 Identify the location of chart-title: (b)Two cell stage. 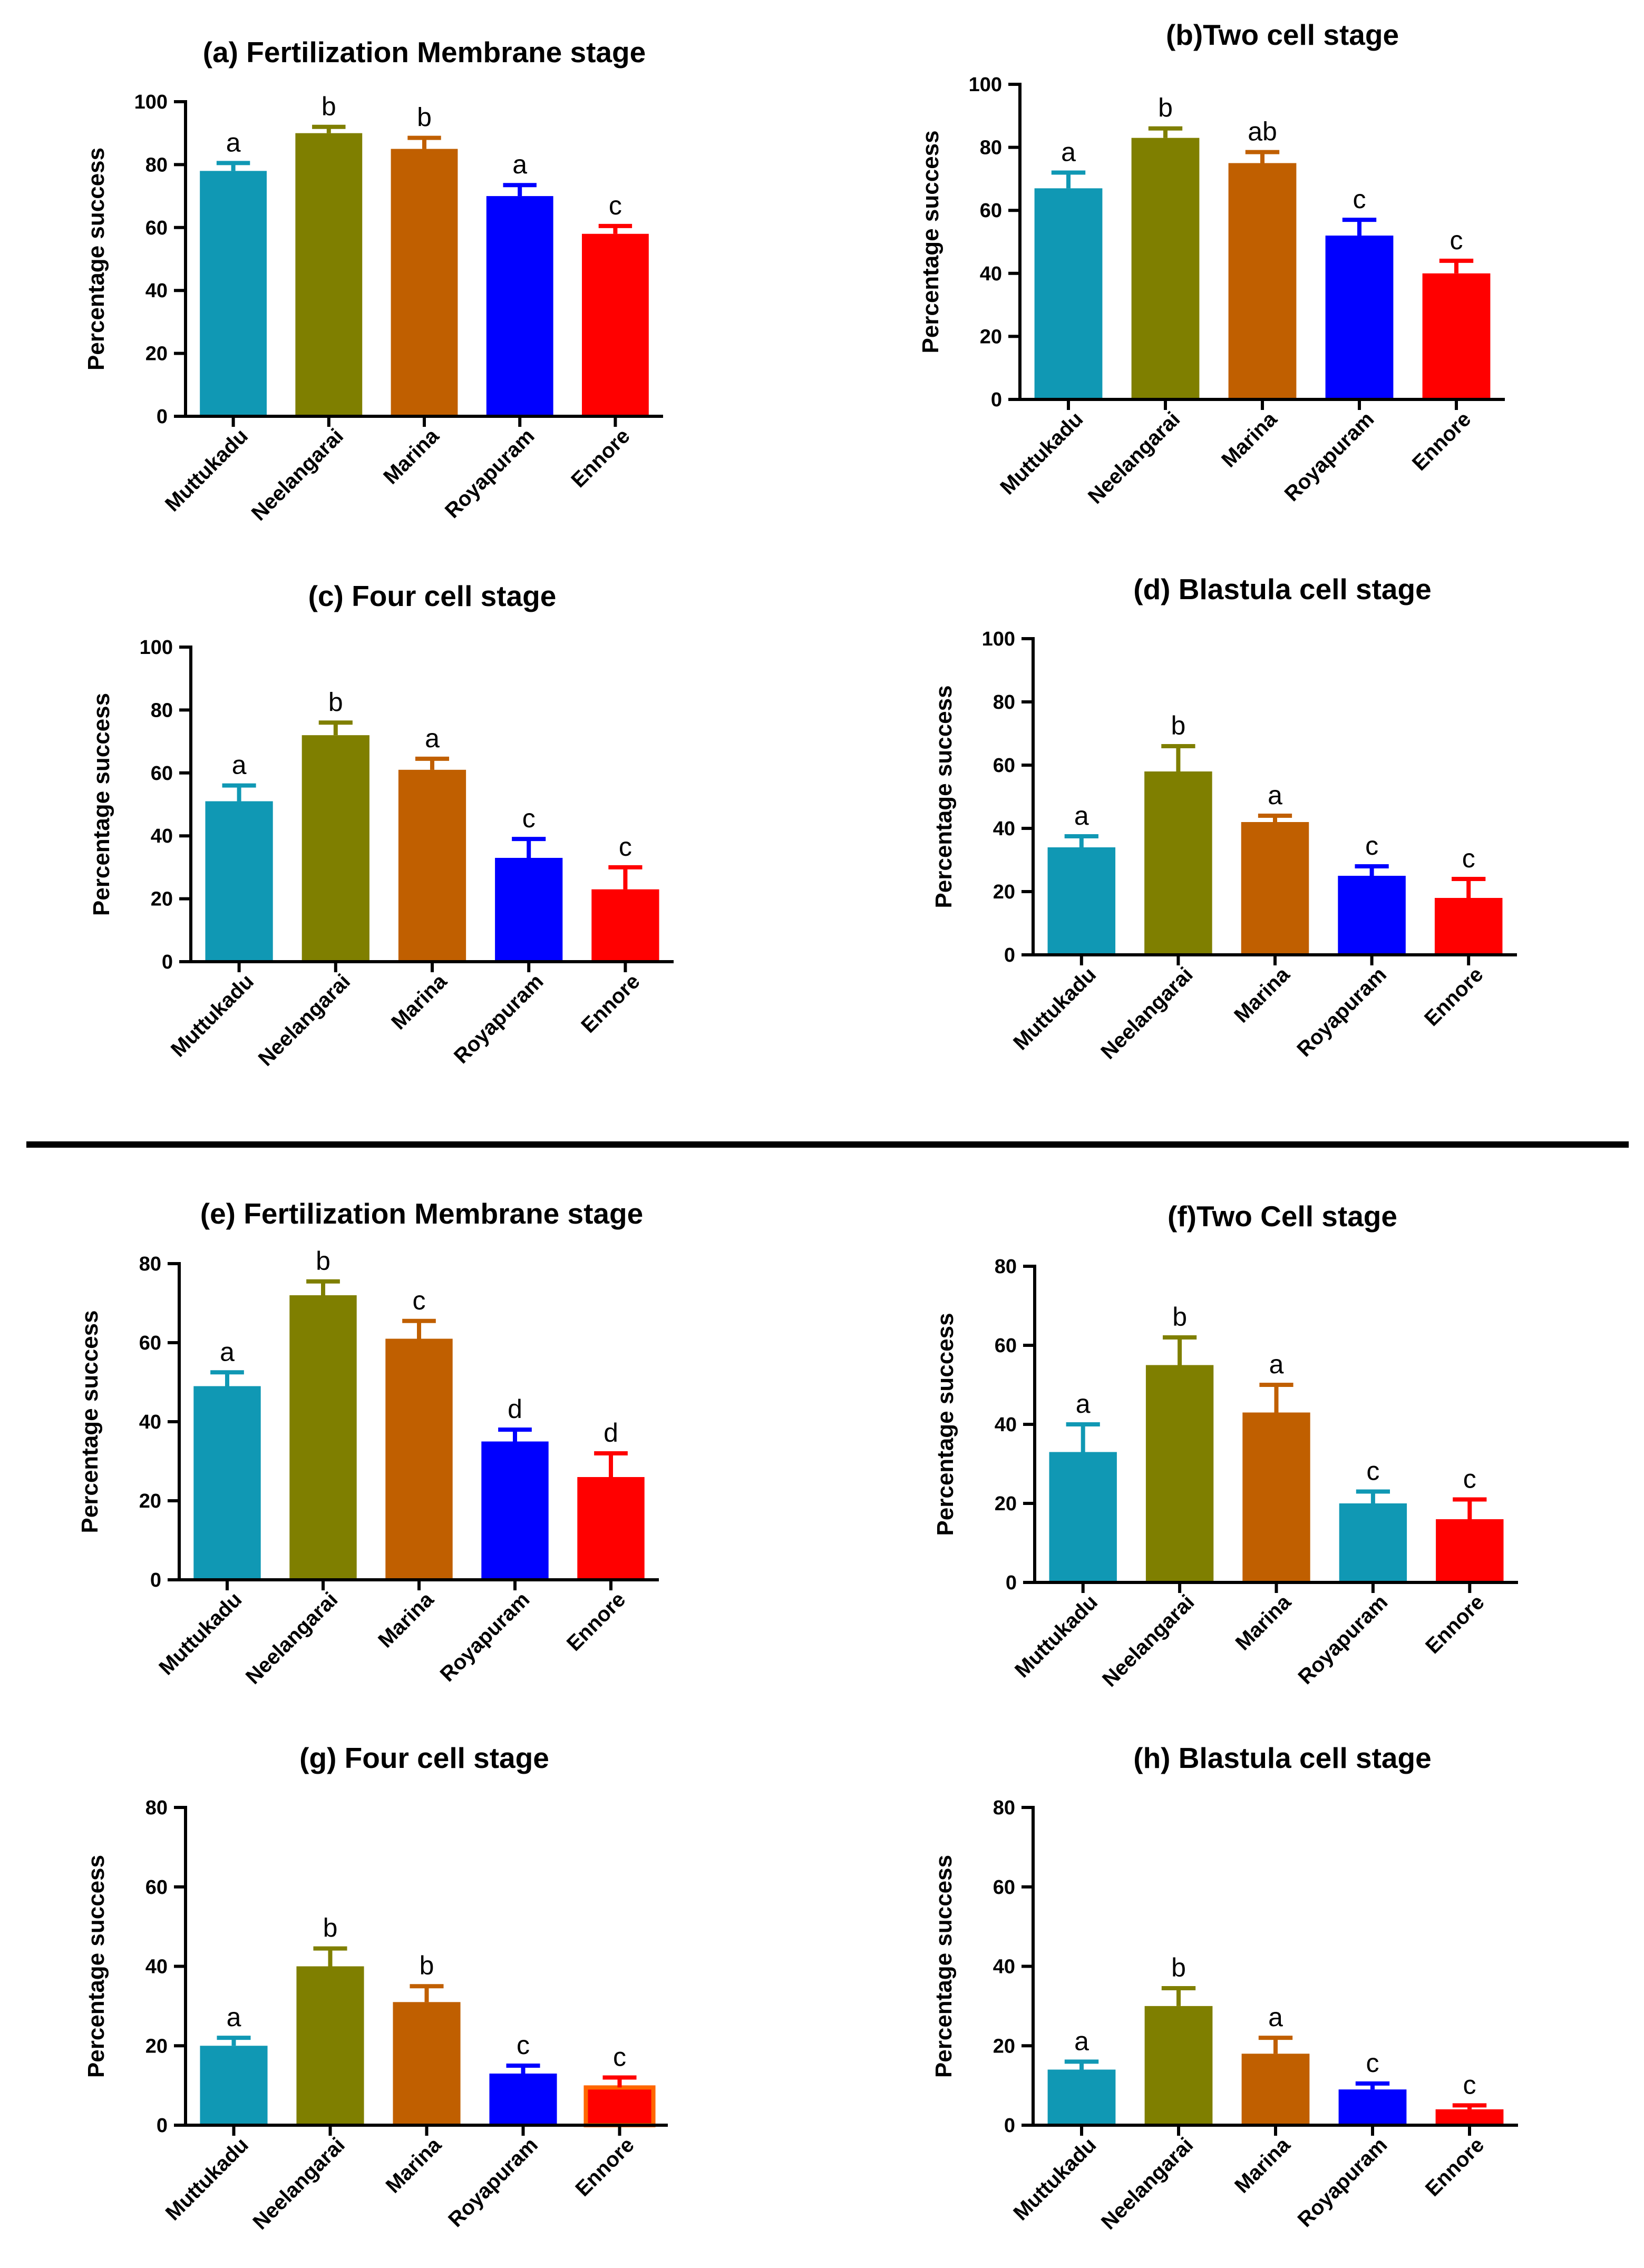
(1282, 34).